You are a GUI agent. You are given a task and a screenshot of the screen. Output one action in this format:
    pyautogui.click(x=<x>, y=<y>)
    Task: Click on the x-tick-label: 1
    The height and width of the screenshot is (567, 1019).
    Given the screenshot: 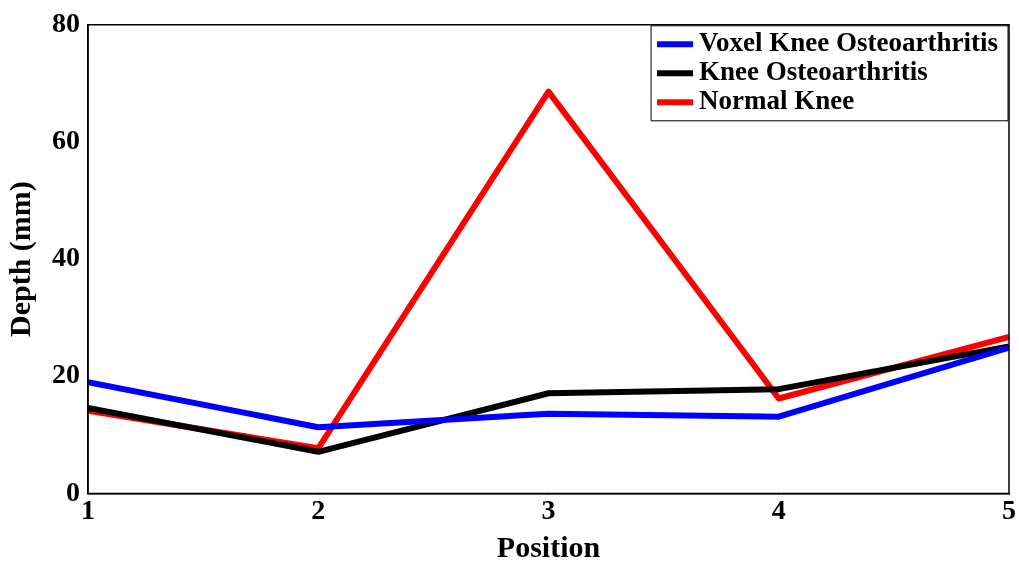 What is the action you would take?
    pyautogui.click(x=88, y=510)
    